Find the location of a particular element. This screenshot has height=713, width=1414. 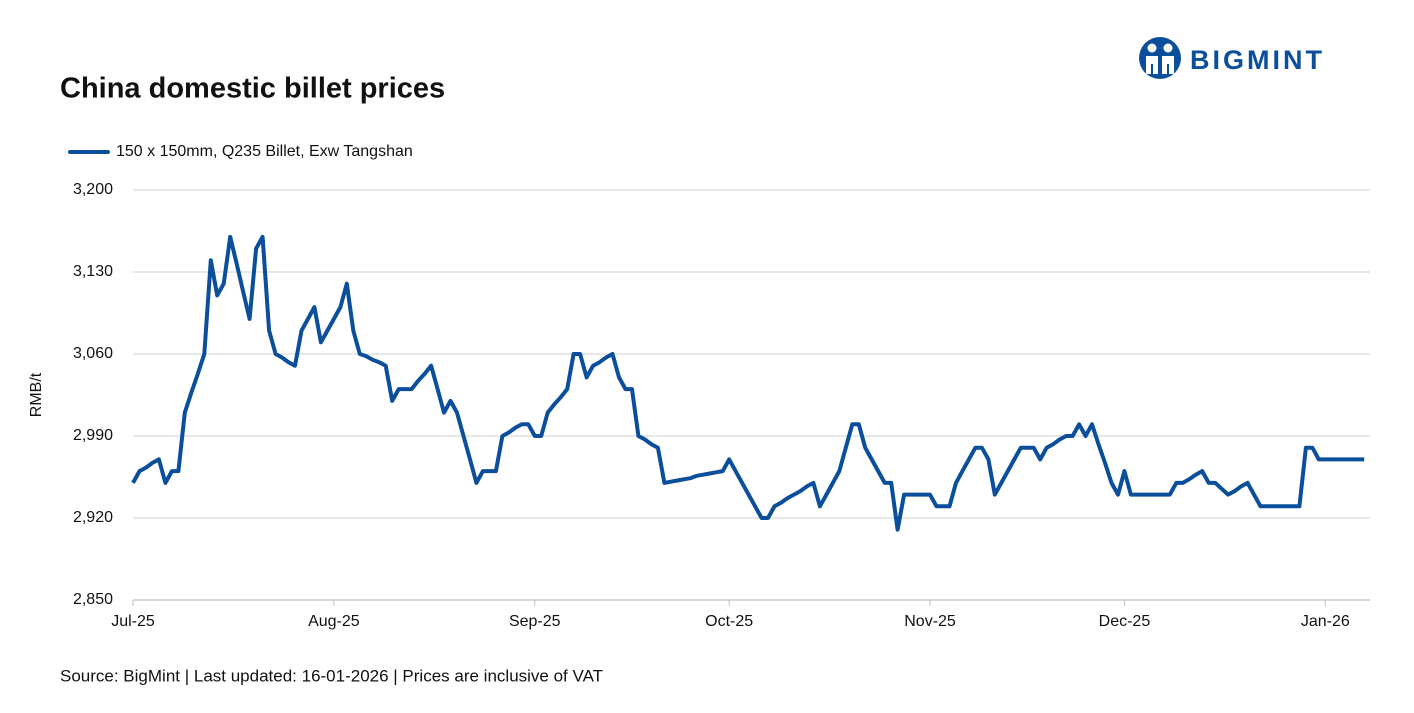

y-axis-label: RMB/t is located at coordinates (36, 394).